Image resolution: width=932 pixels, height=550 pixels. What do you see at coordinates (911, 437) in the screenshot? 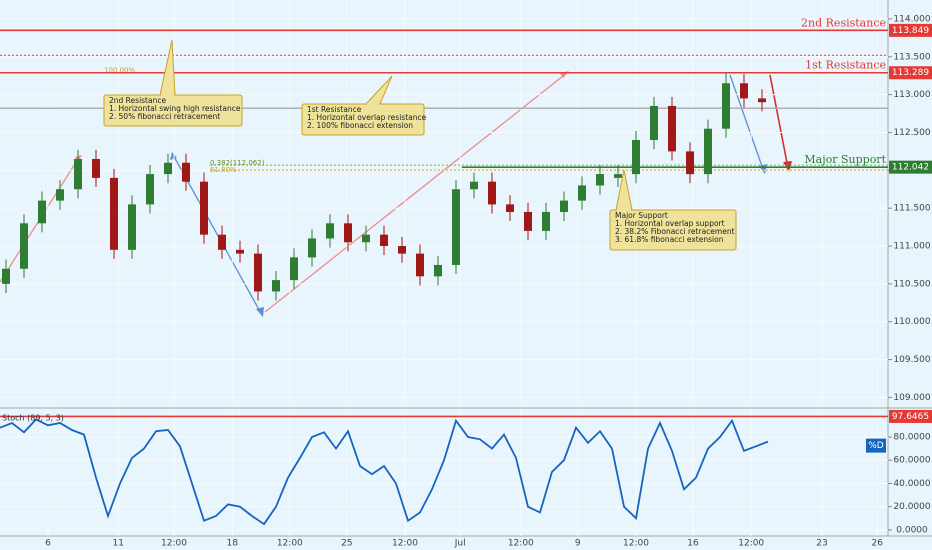
I see `y-tick-label: 80.0000` at bounding box center [911, 437].